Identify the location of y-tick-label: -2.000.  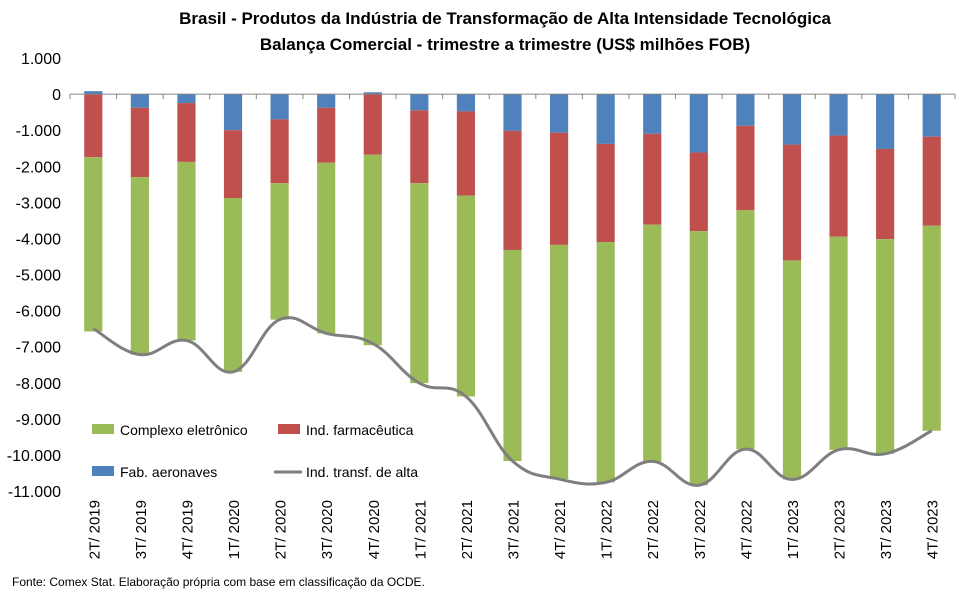
(38, 167).